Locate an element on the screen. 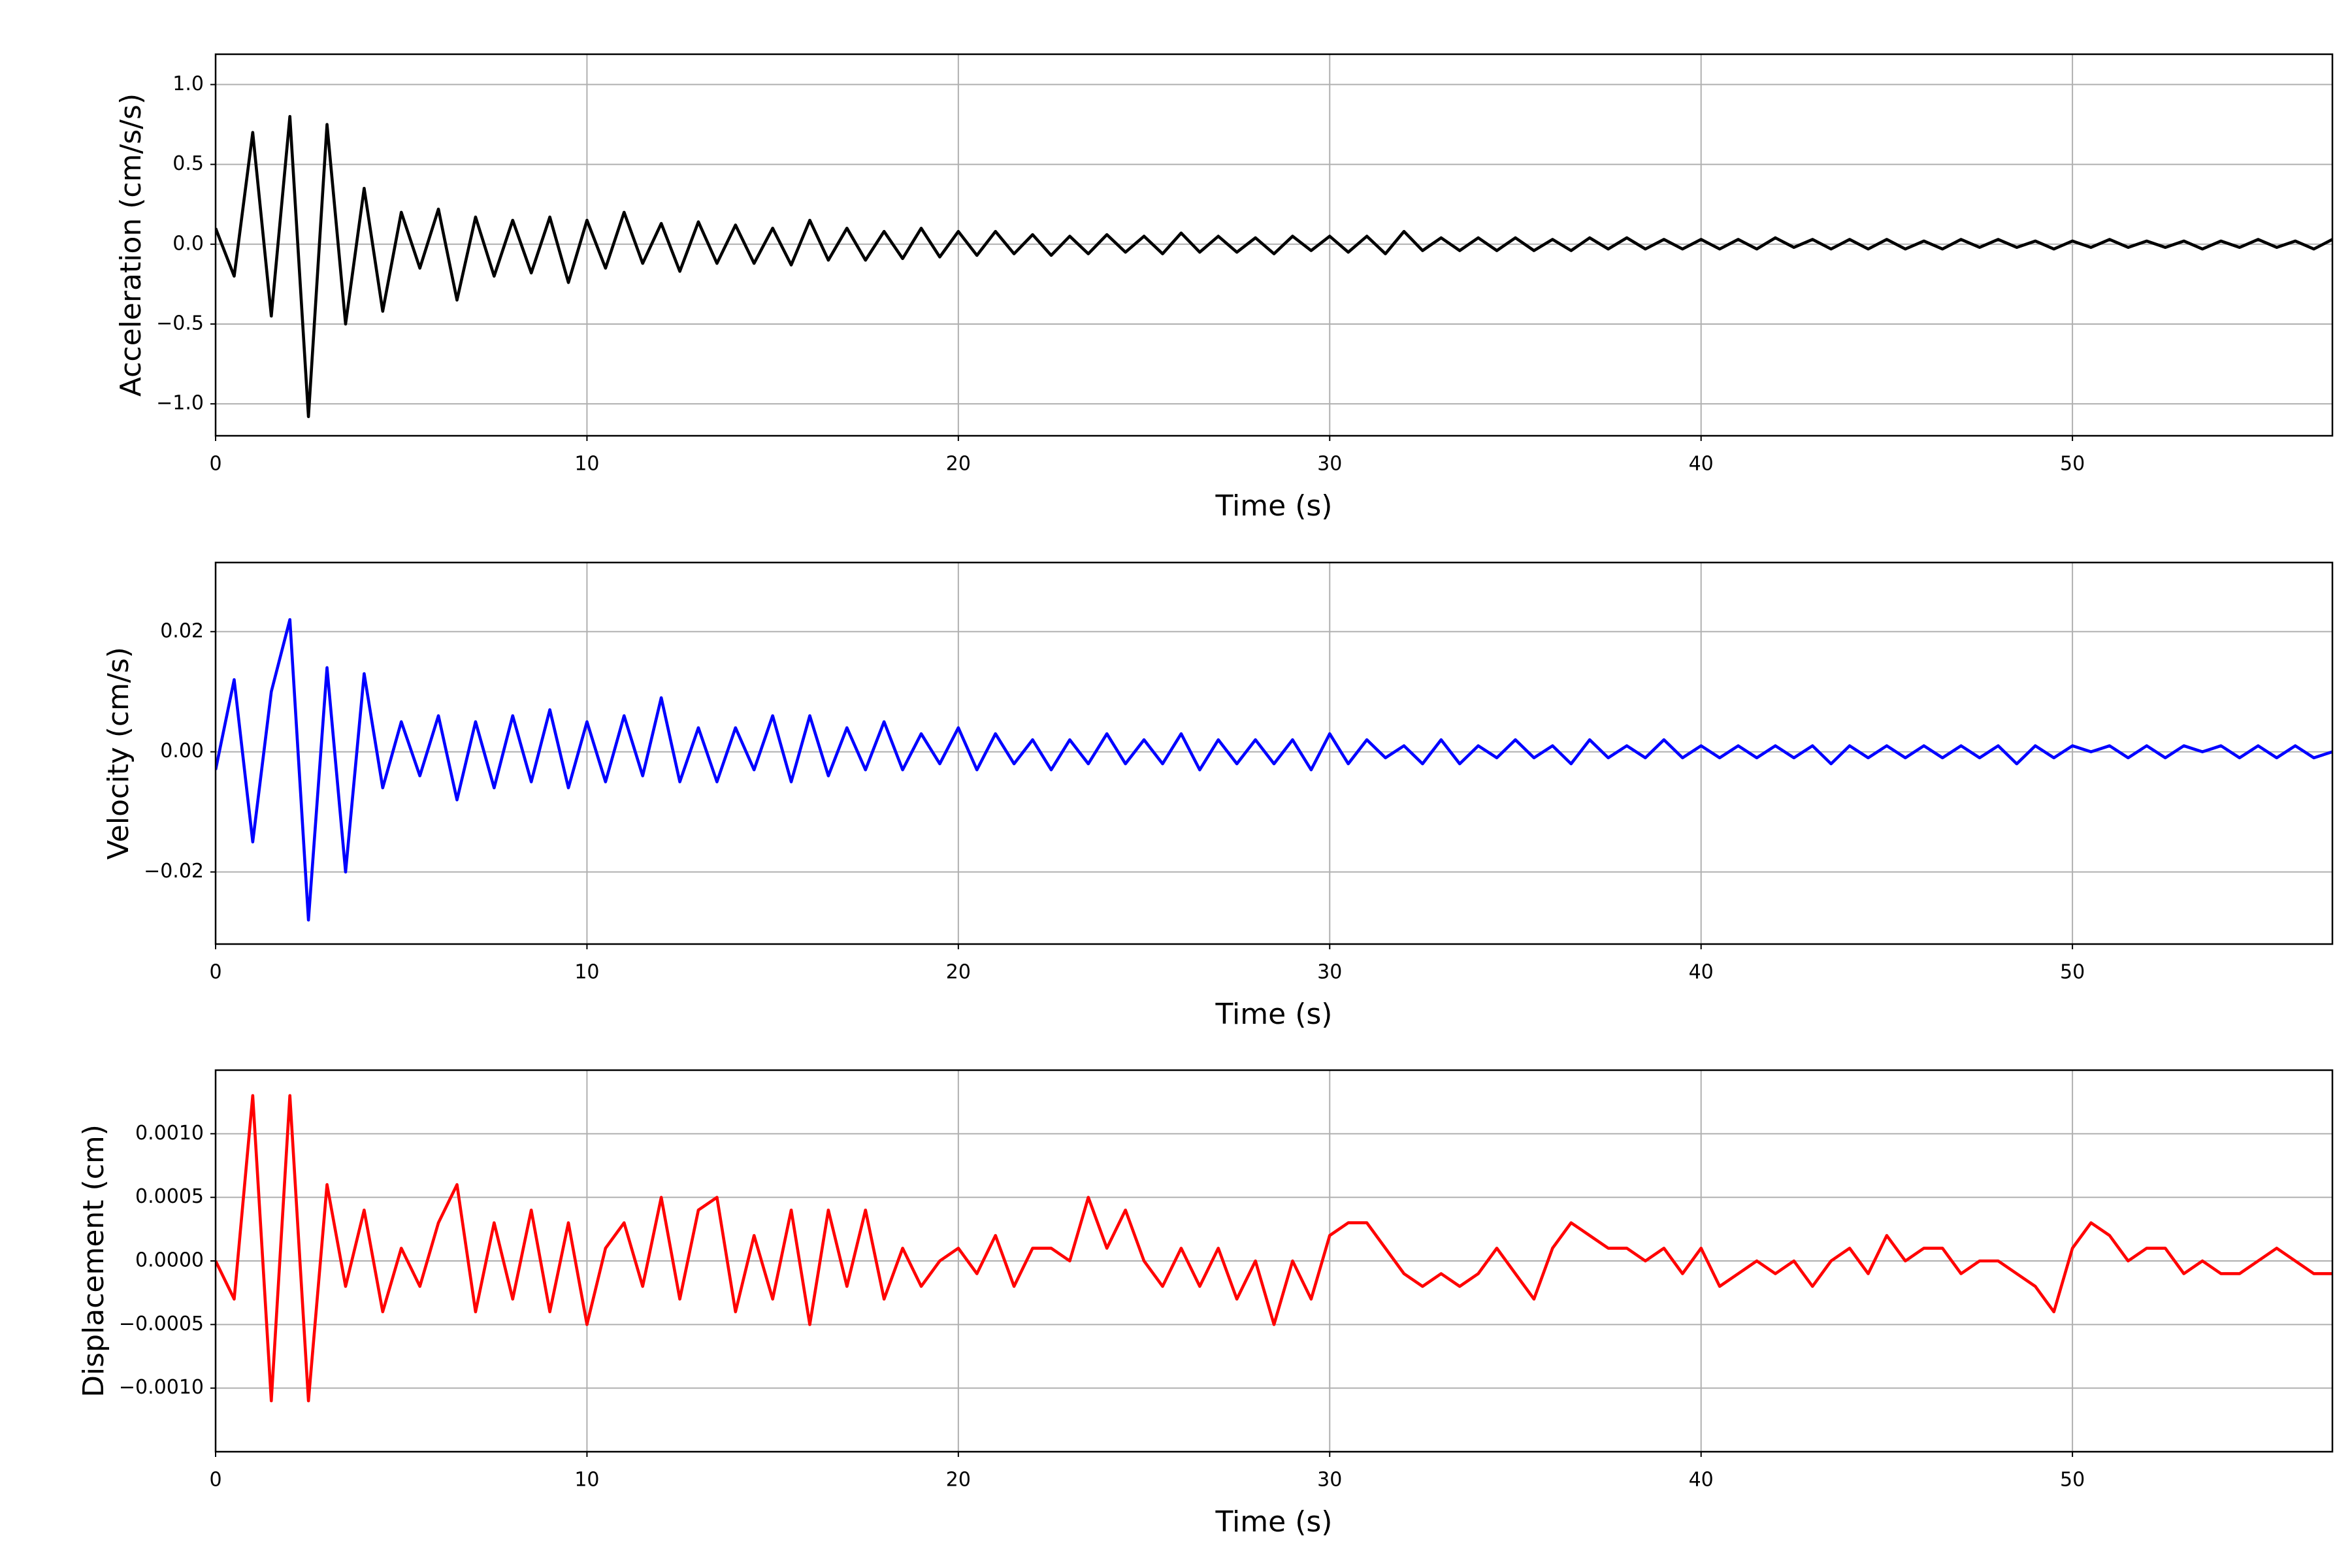 Image resolution: width=2352 pixels, height=1568 pixels. y-axis-label: Velocity (cm/s) is located at coordinates (118, 753).